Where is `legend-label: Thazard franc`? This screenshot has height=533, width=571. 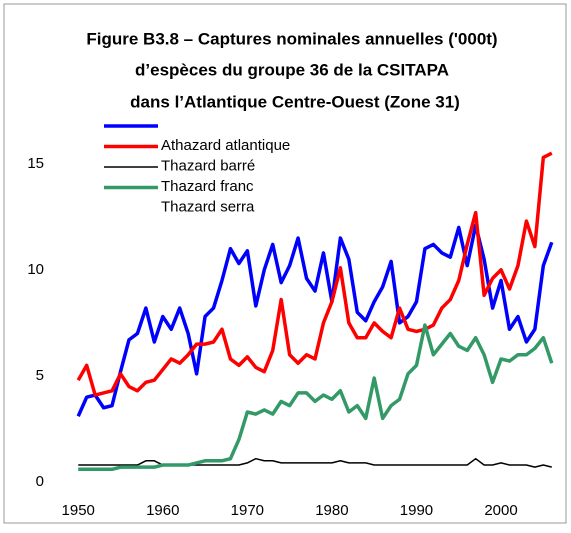
legend-label: Thazard franc is located at coordinates (207, 186).